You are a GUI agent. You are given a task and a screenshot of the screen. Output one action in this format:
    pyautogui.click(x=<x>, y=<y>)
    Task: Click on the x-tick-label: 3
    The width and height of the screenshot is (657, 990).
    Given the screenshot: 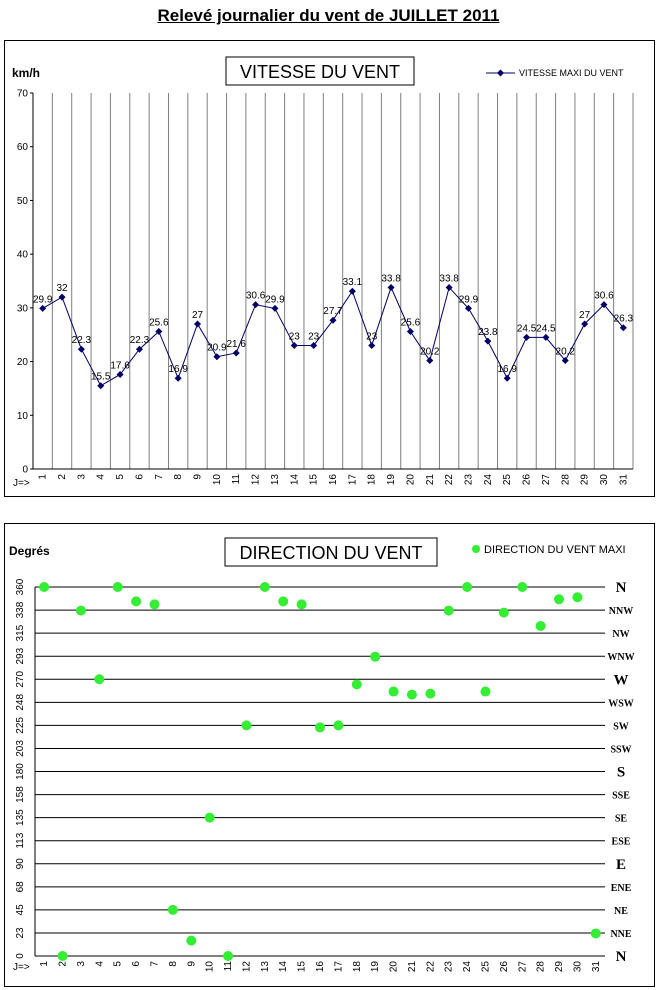 What is the action you would take?
    pyautogui.click(x=81, y=477)
    